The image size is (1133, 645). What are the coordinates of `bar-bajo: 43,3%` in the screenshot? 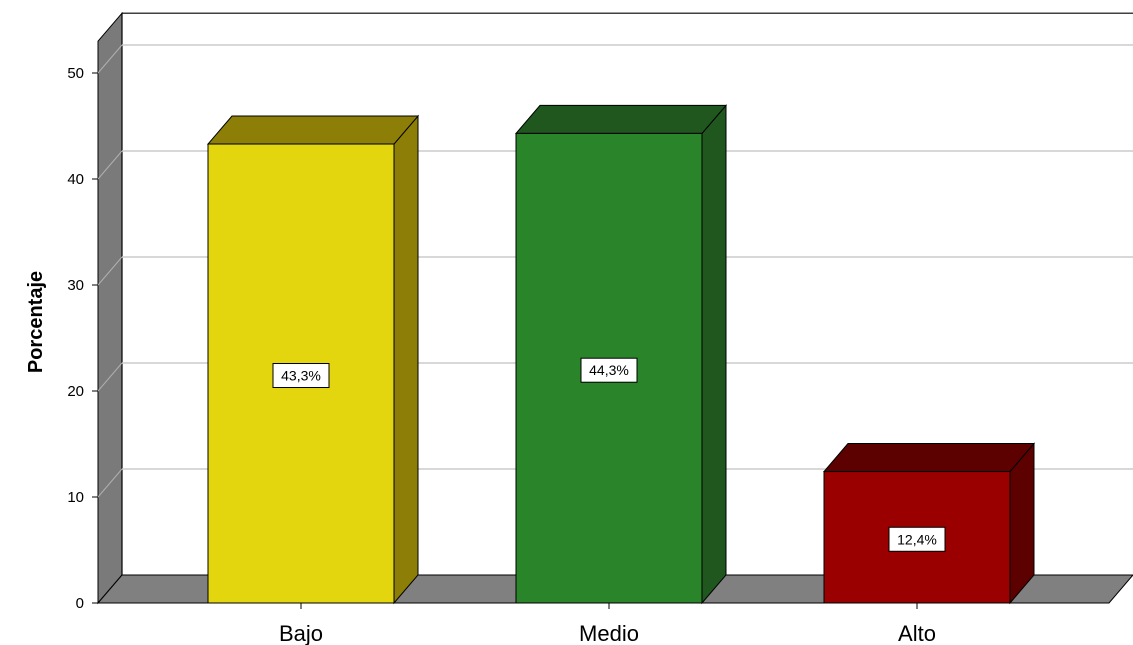 It's located at (313, 359).